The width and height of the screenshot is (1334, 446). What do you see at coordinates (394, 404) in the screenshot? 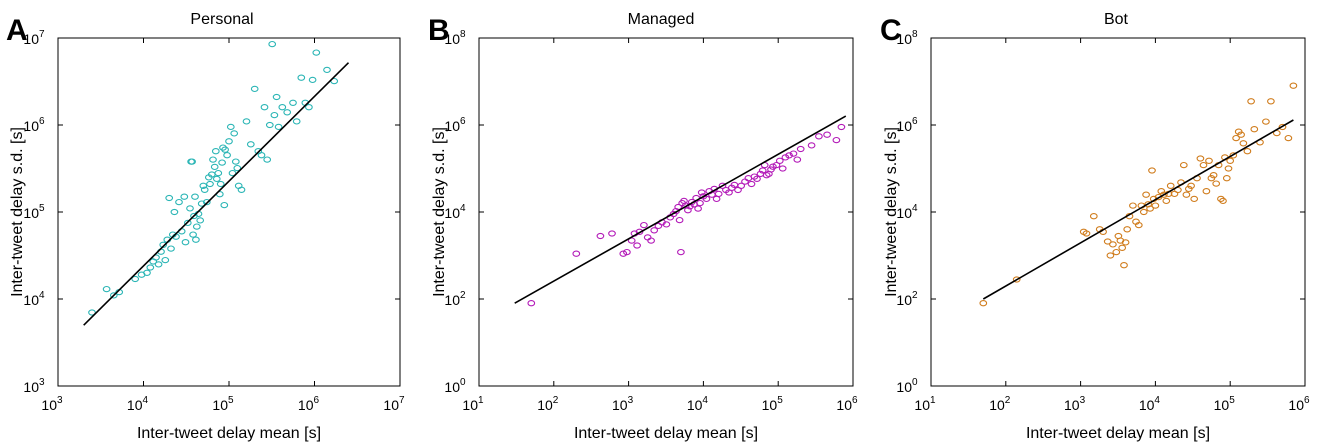
I see `panel-a-x-tick-label: 10⁷` at bounding box center [394, 404].